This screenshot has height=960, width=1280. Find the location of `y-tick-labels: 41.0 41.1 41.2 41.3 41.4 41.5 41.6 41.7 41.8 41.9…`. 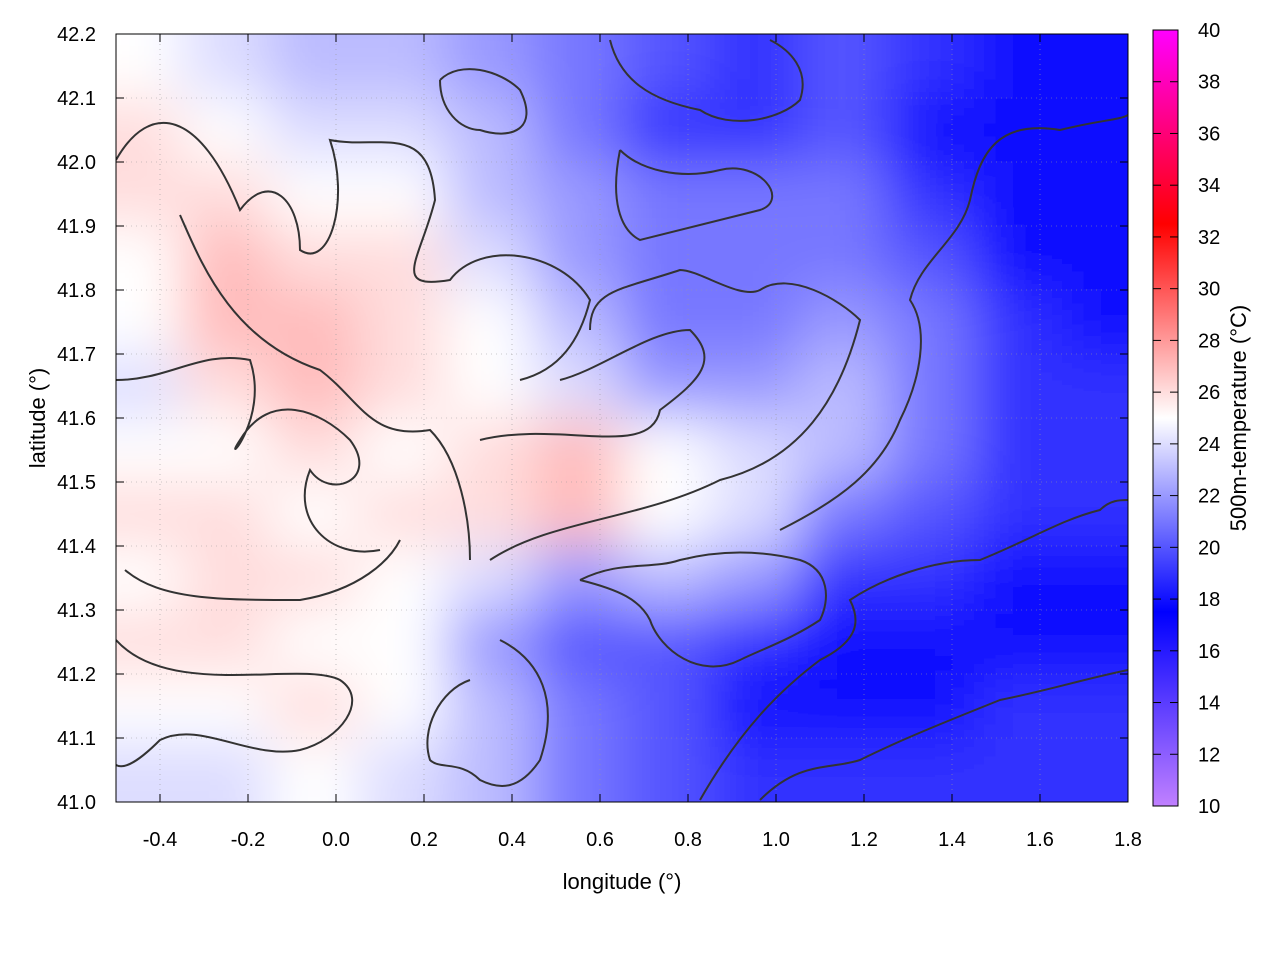

y-tick-labels: 41.0 41.1 41.2 41.3 41.4 41.5 41.6 41.7 41.8 41.9… is located at coordinates (76, 419).